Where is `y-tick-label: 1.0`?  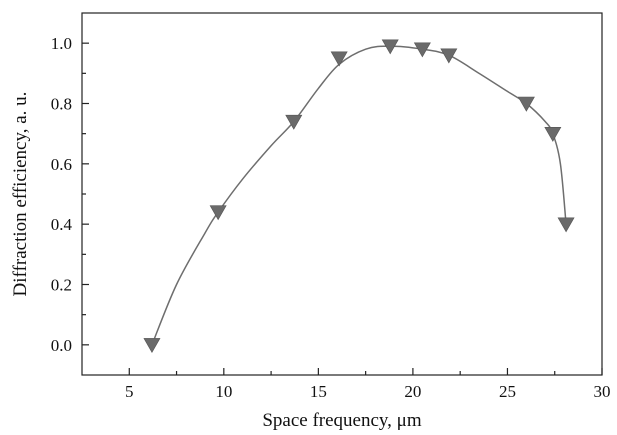
y-tick-label: 1.0 is located at coordinates (61, 43).